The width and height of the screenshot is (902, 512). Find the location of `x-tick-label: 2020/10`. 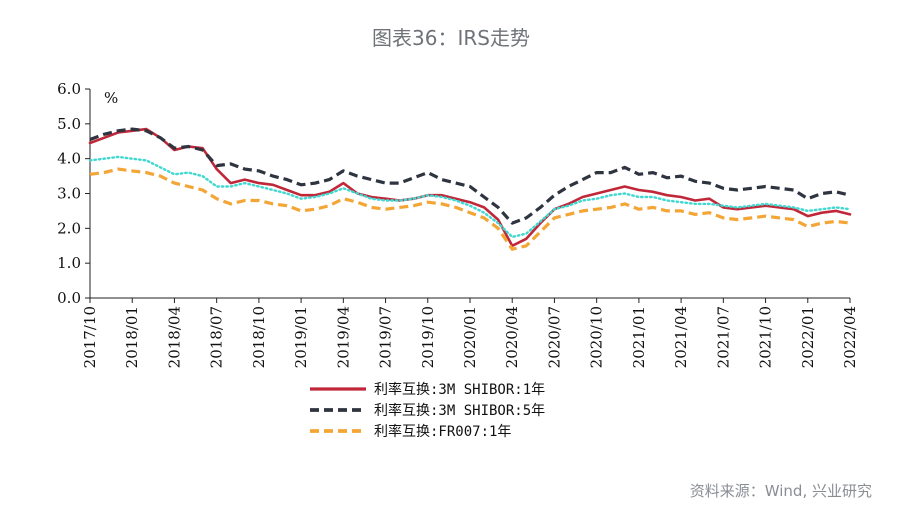

x-tick-label: 2020/10 is located at coordinates (597, 337).